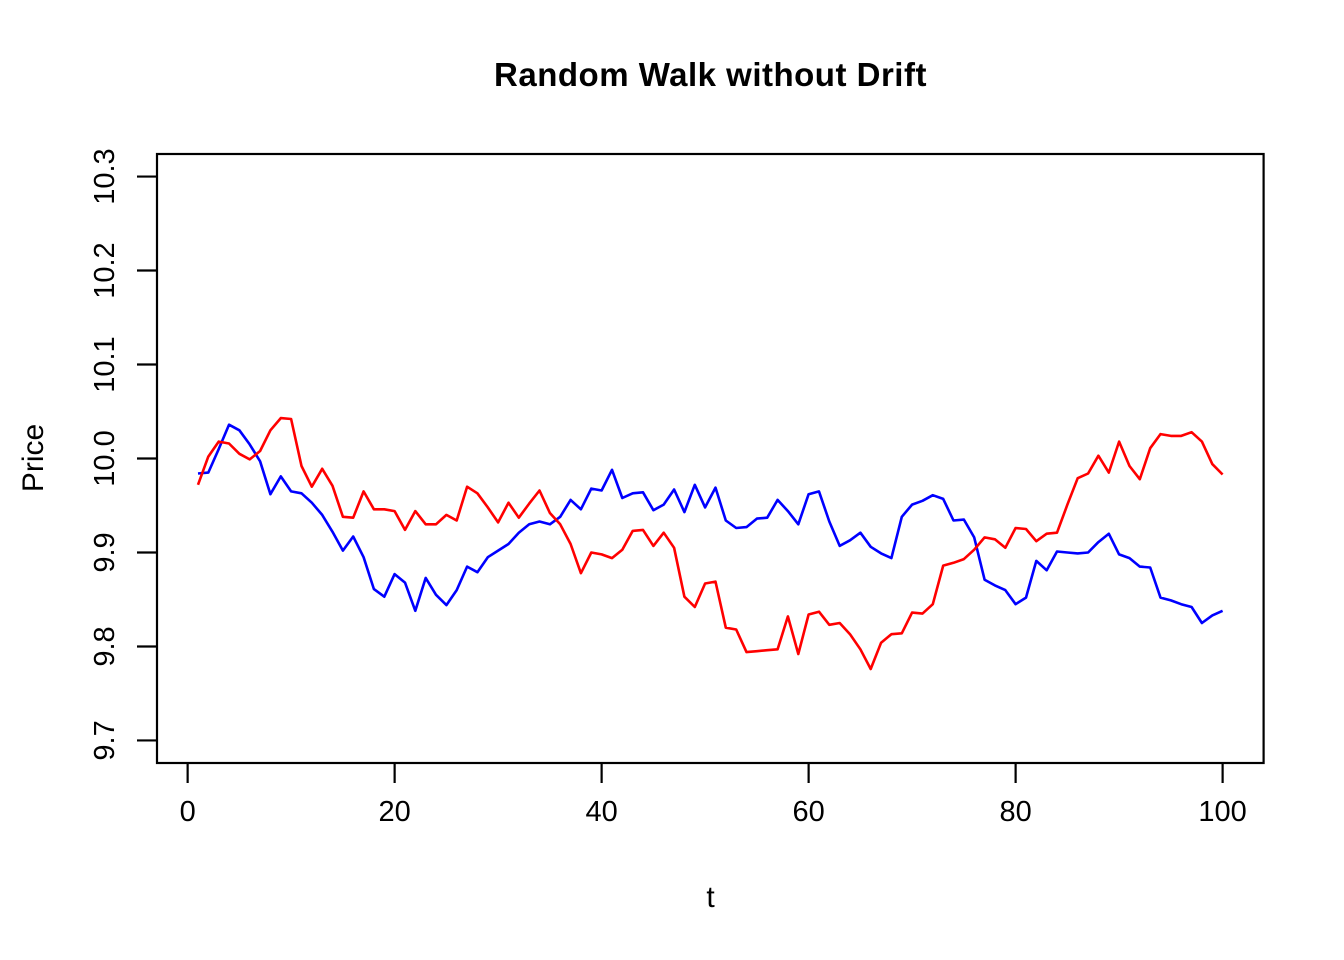  Describe the element at coordinates (1222, 812) in the screenshot. I see `x-tick-label: 100` at that location.